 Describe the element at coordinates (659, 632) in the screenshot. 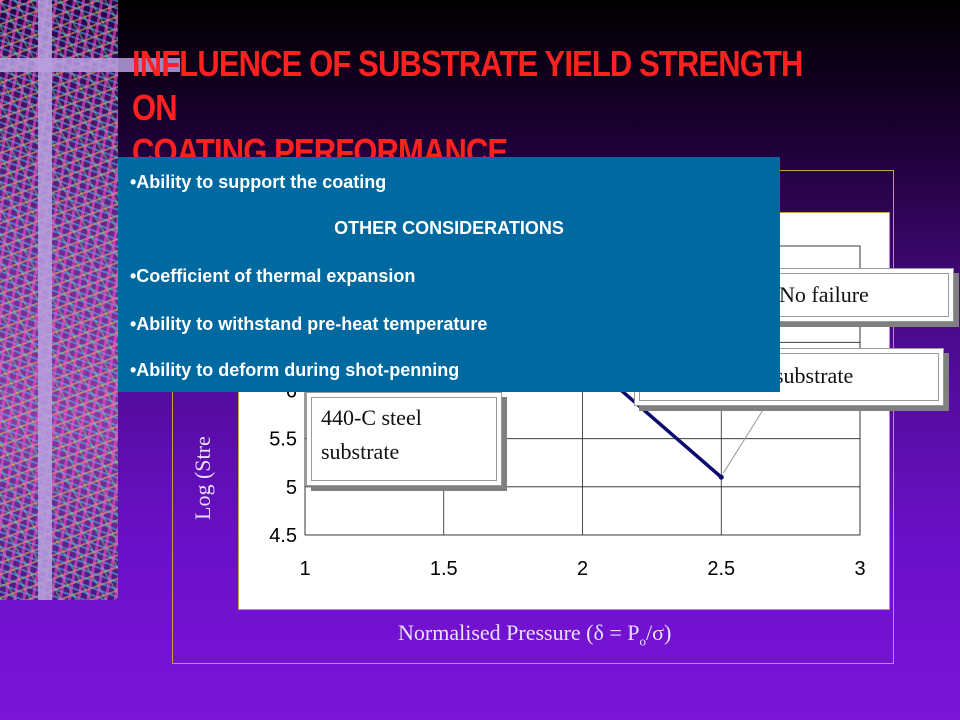

I see `x-axis-label-suffix: /σ)` at that location.